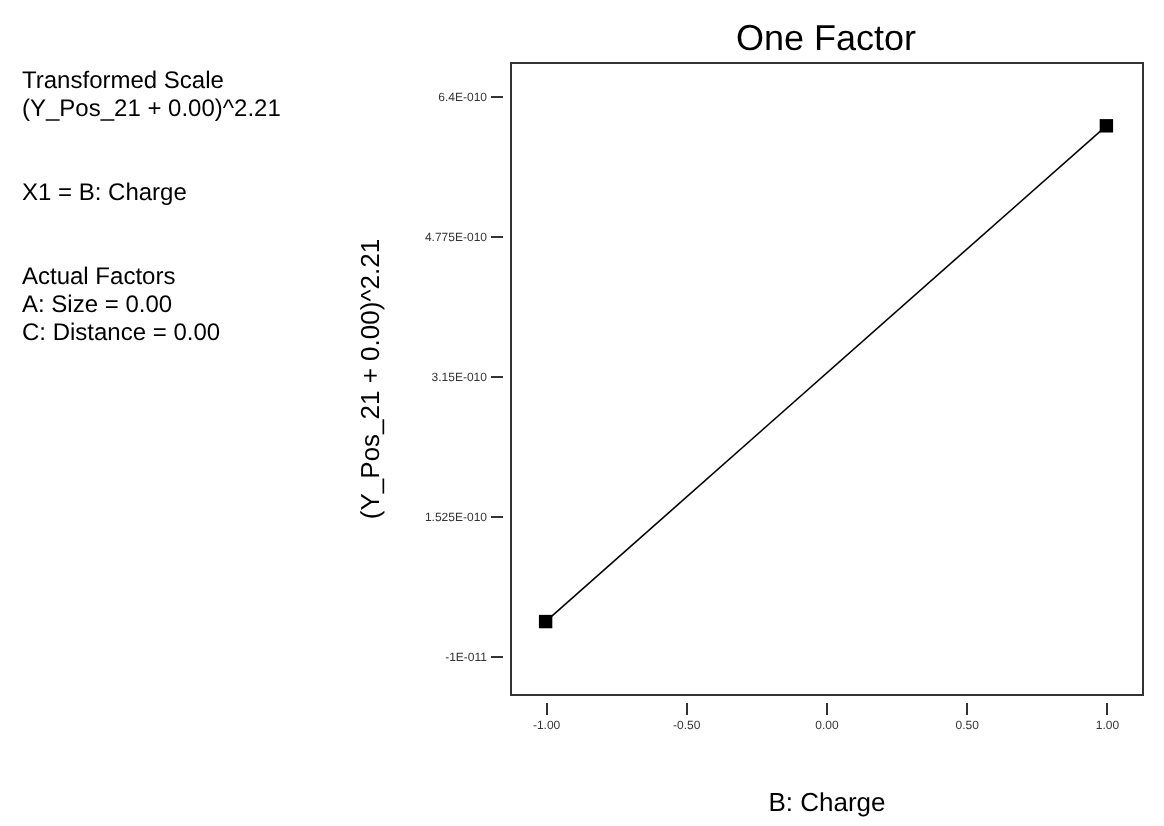 The width and height of the screenshot is (1164, 826). What do you see at coordinates (97, 304) in the screenshot?
I see `text: A: Size = 0.00` at bounding box center [97, 304].